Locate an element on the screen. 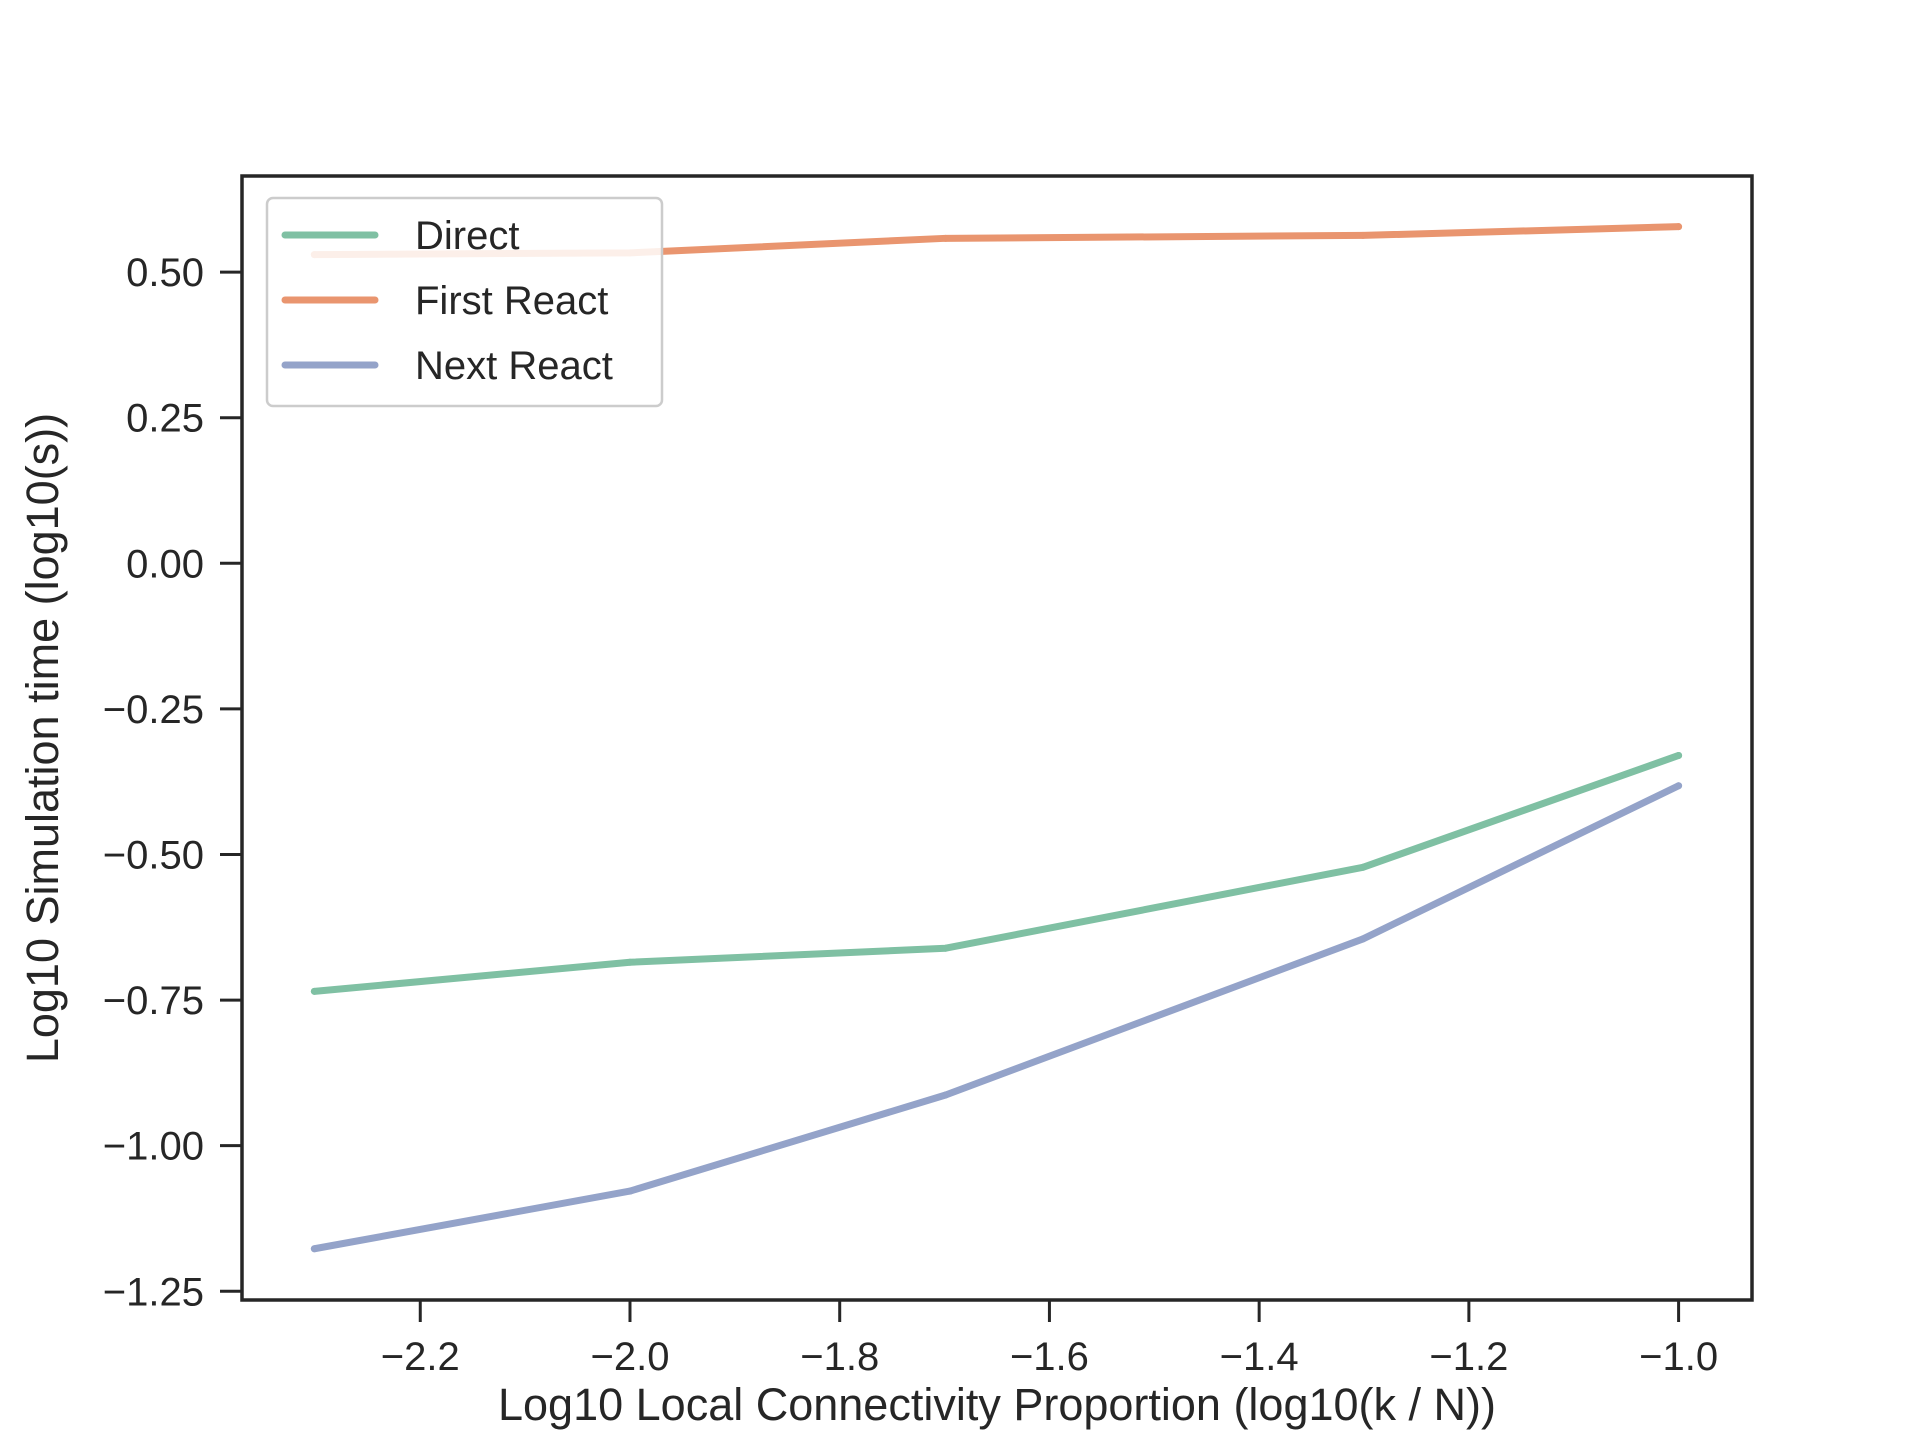 The width and height of the screenshot is (1920, 1445). legend-label: Direct is located at coordinates (467, 236).